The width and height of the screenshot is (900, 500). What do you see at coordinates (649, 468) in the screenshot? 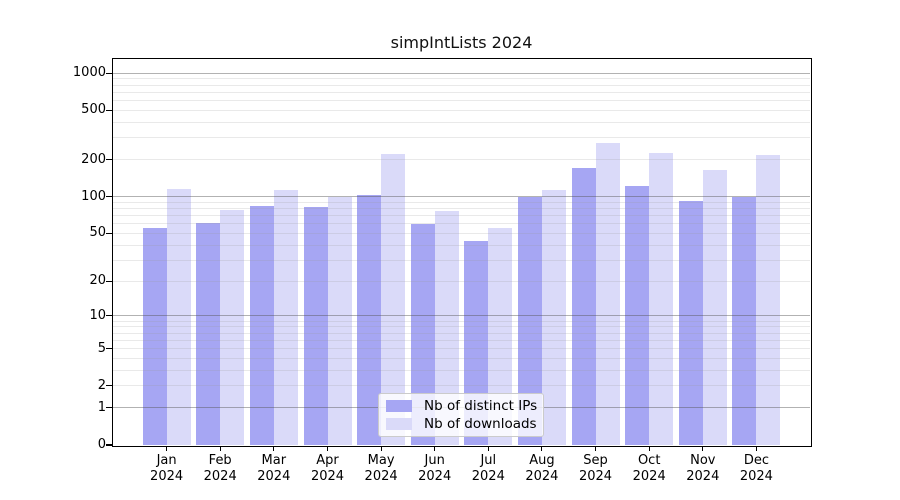
I see `x-axis-tick-label: Oct 2024` at bounding box center [649, 468].